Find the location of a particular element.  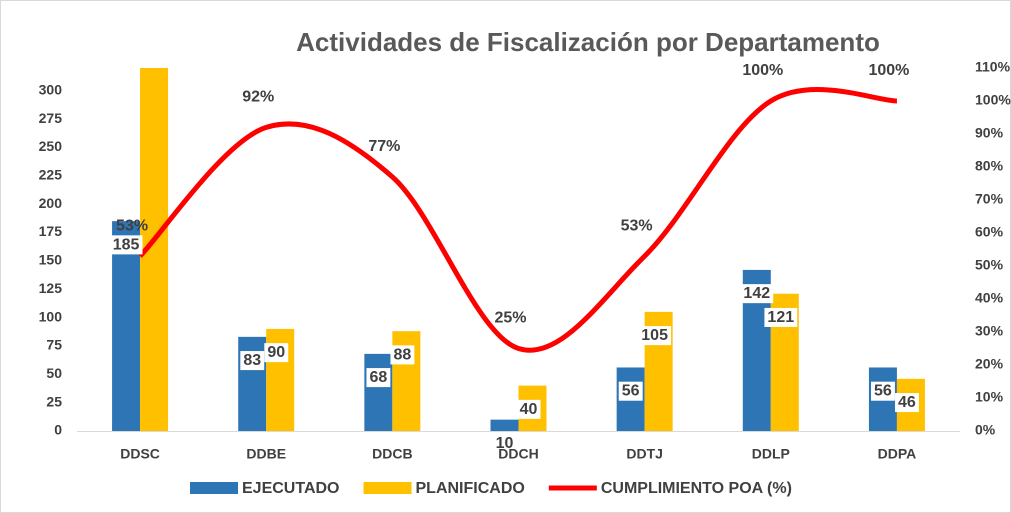

data-label: 68 is located at coordinates (378, 377).